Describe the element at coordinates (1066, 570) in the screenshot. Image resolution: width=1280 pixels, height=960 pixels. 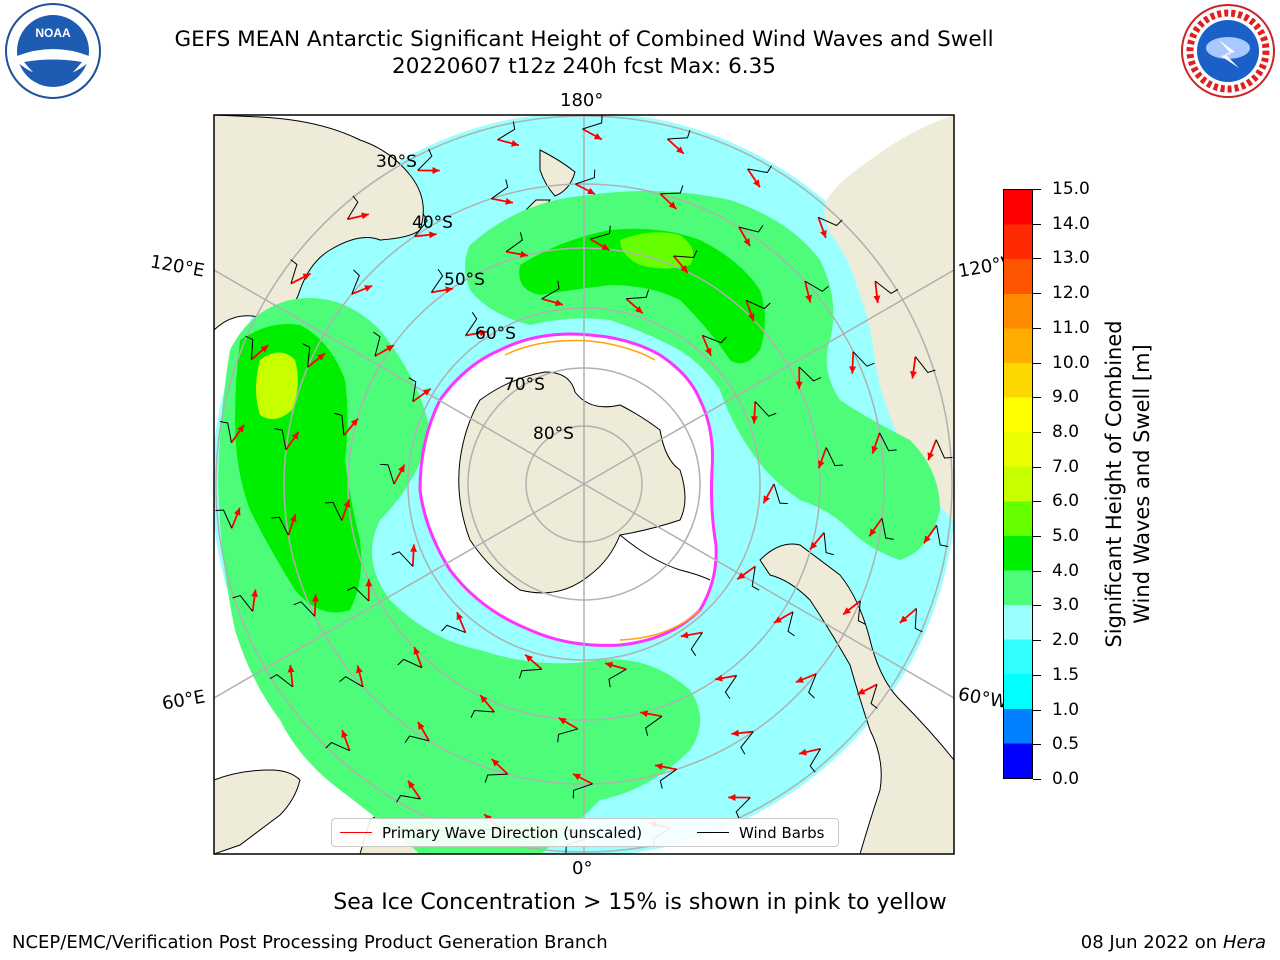
I see `colorbar-tick-label: 4.0` at that location.